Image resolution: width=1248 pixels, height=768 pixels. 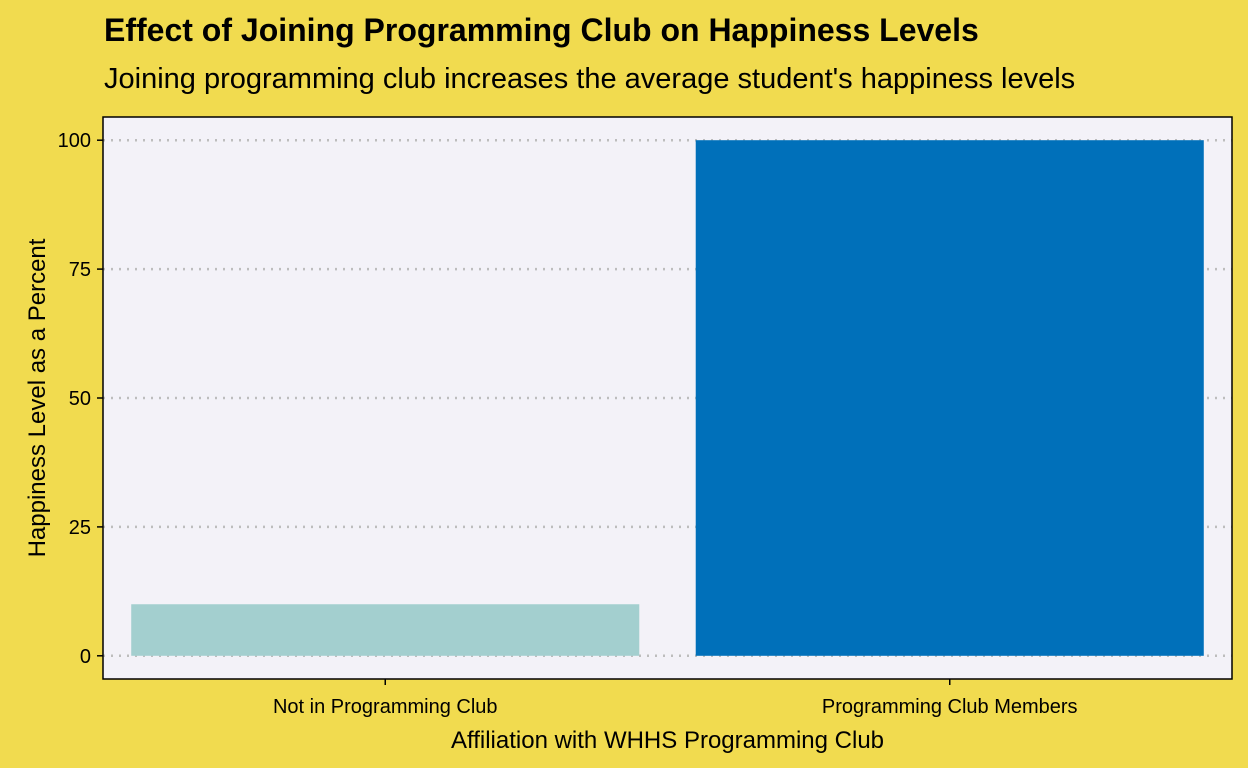 I want to click on y-tick-label: 50, so click(x=80, y=399).